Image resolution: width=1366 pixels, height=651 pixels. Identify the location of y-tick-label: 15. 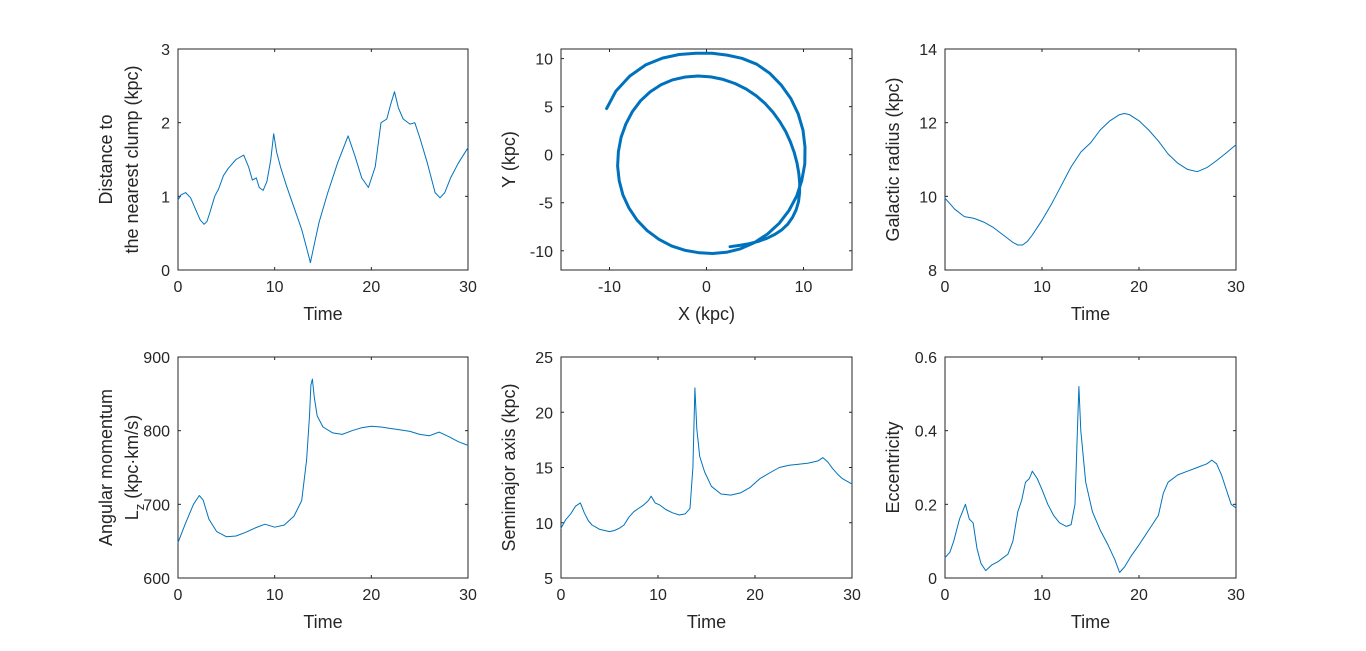
(544, 469).